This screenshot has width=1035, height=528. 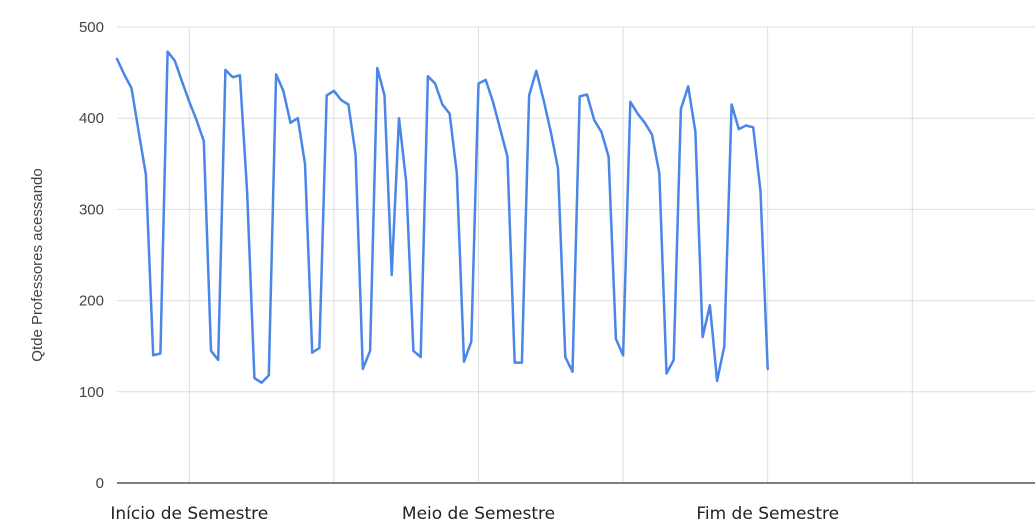 What do you see at coordinates (767, 514) in the screenshot?
I see `x-category-label: Fim de Semestre` at bounding box center [767, 514].